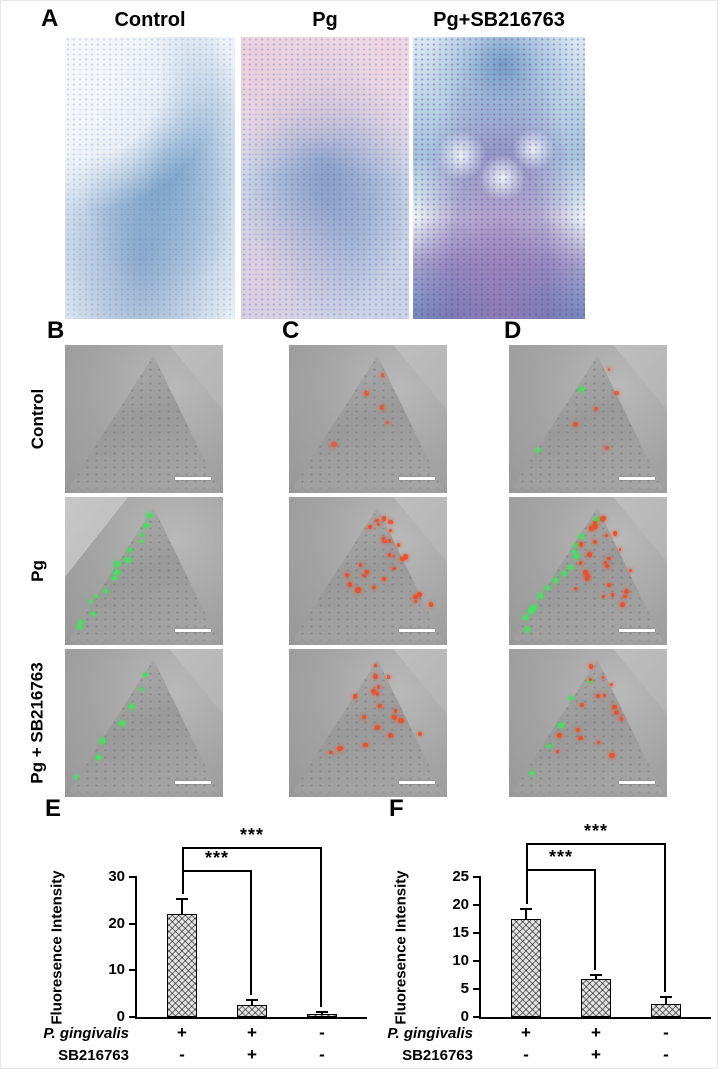  I want to click on panel-f-label: F, so click(396, 808).